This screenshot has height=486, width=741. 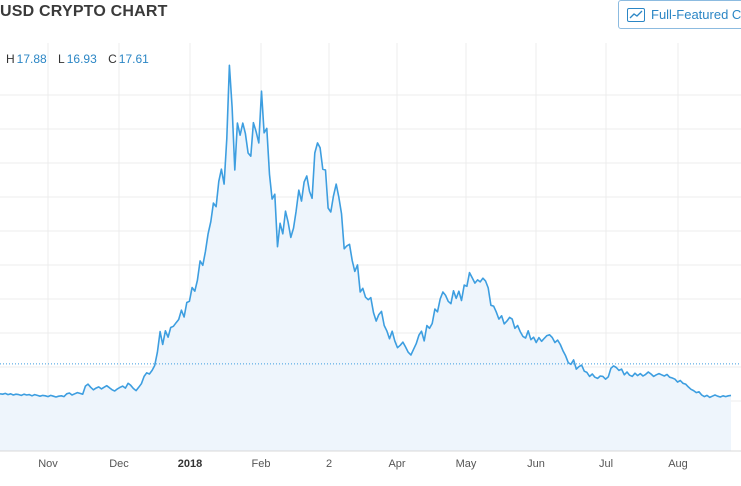 I want to click on high-value: 17.88, so click(x=31, y=59).